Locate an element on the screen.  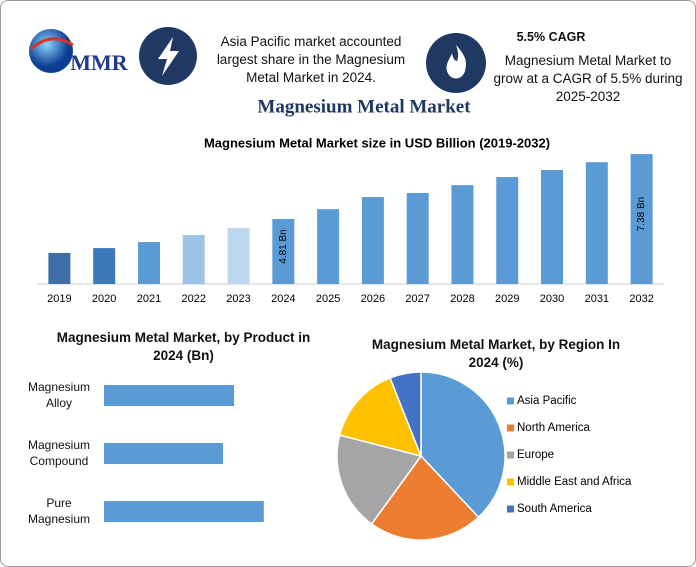
lightning-icon is located at coordinates (168, 56).